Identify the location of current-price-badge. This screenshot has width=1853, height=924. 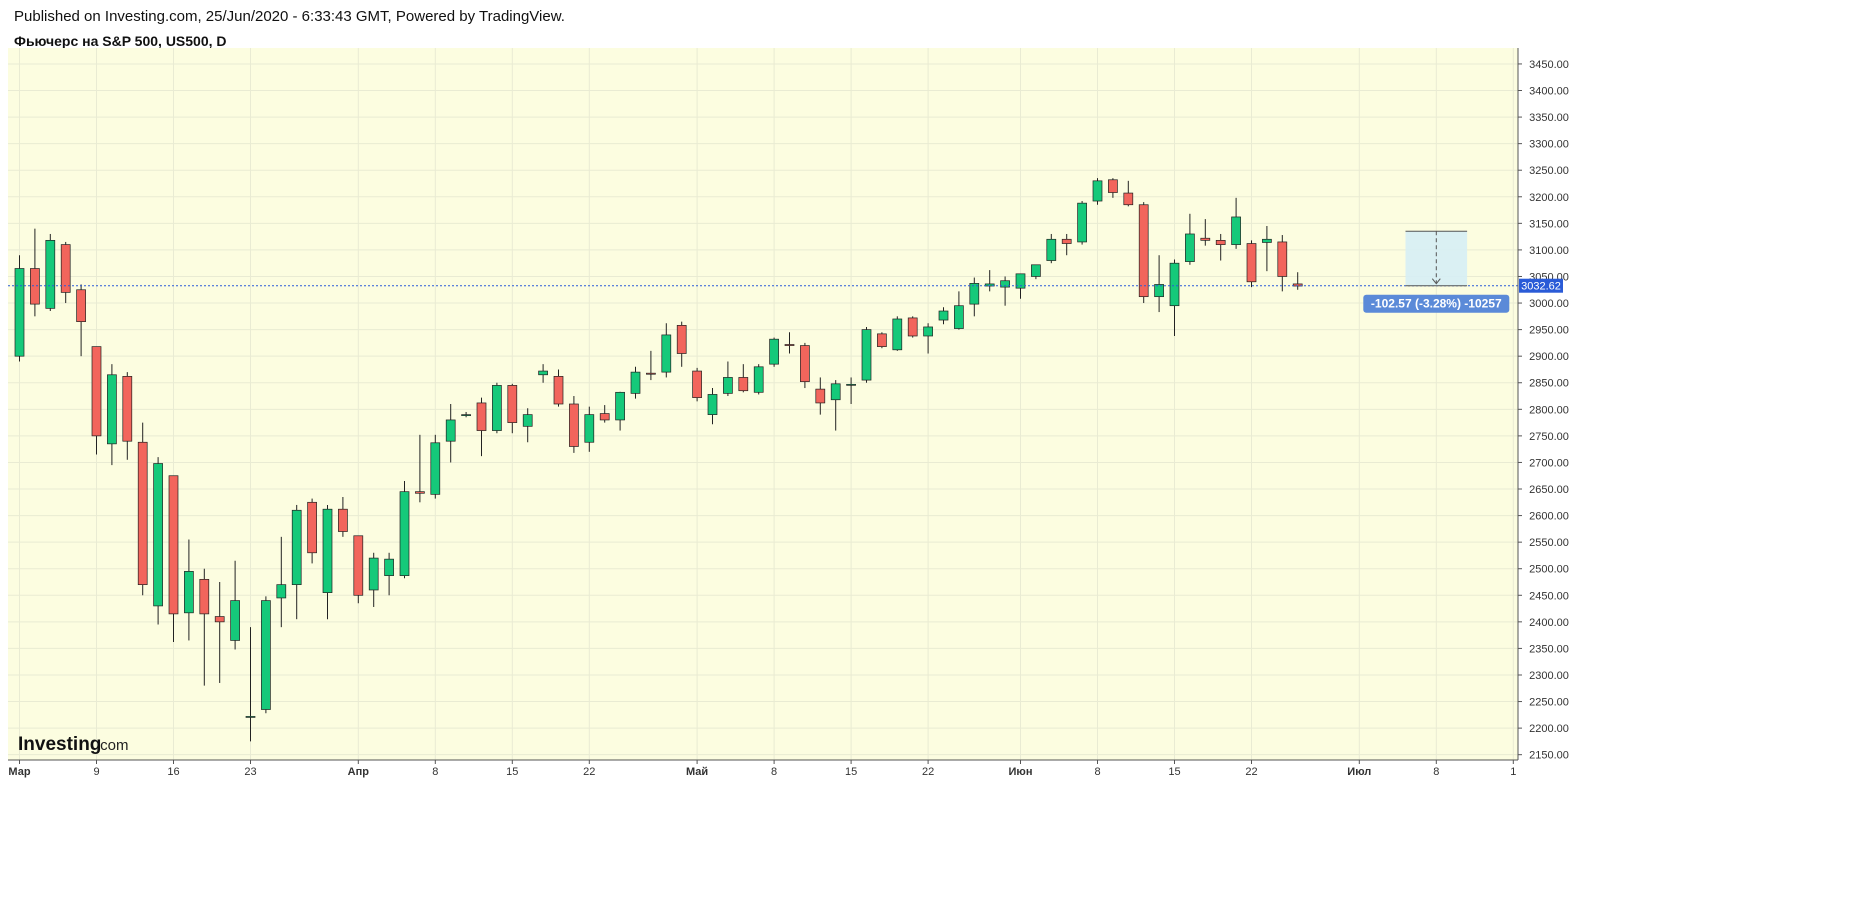
(1541, 285).